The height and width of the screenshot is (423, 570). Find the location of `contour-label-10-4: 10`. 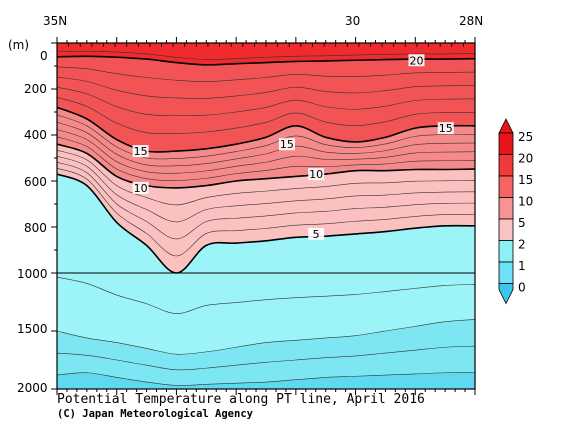

contour-label-10-4: 10 is located at coordinates (140, 188).